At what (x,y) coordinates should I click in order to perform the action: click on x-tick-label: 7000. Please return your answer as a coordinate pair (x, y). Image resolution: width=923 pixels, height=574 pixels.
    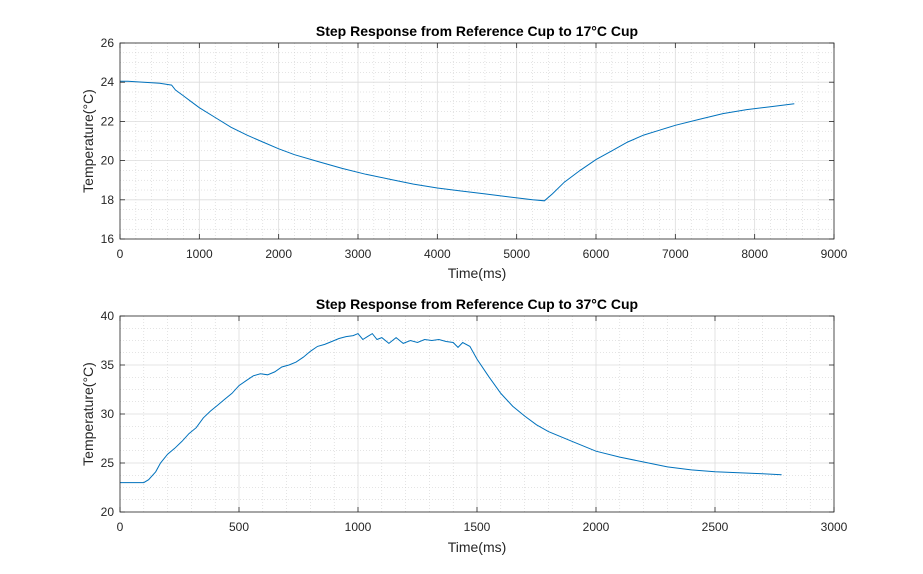
    Looking at the image, I should click on (675, 254).